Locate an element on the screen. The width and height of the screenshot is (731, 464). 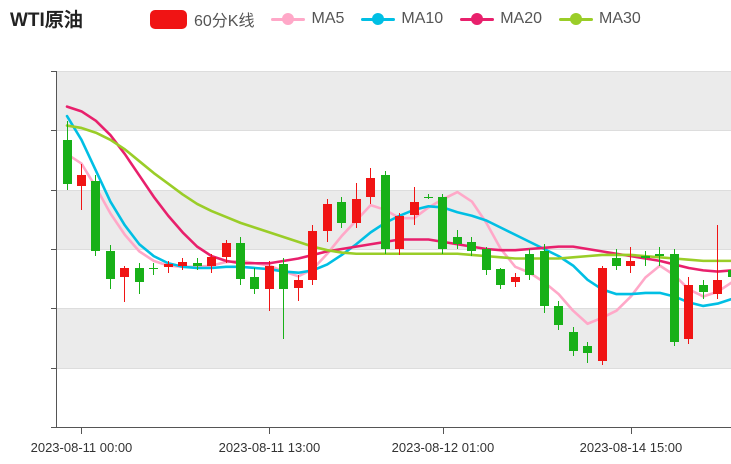
legend-kline: 60分K线 is located at coordinates (202, 19).